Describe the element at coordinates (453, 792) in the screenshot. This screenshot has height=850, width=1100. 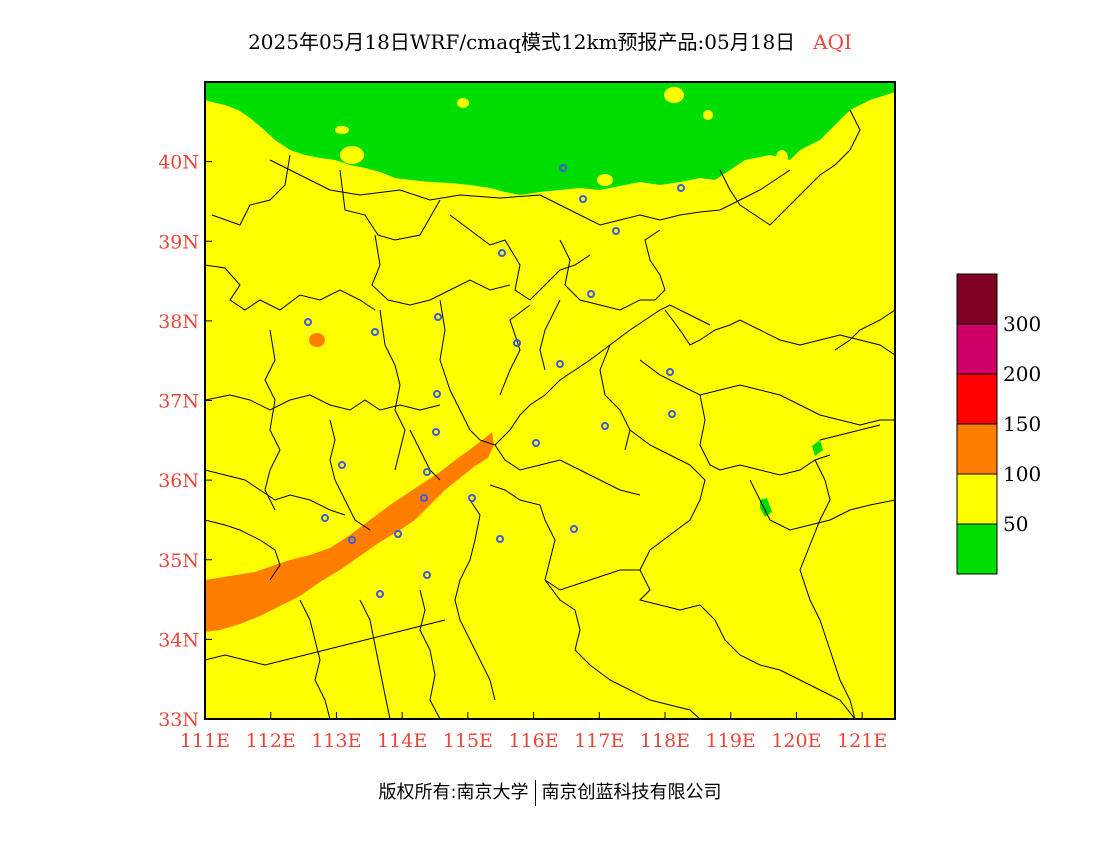
I see `copyright-left: 版权所有:南京大学` at that location.